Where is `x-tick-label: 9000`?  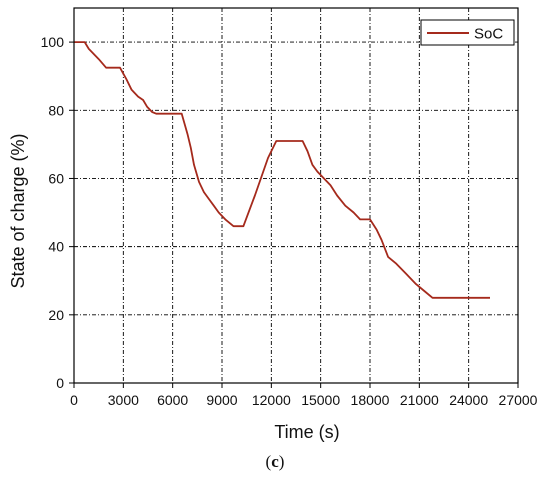 x-tick-label: 9000 is located at coordinates (221, 400).